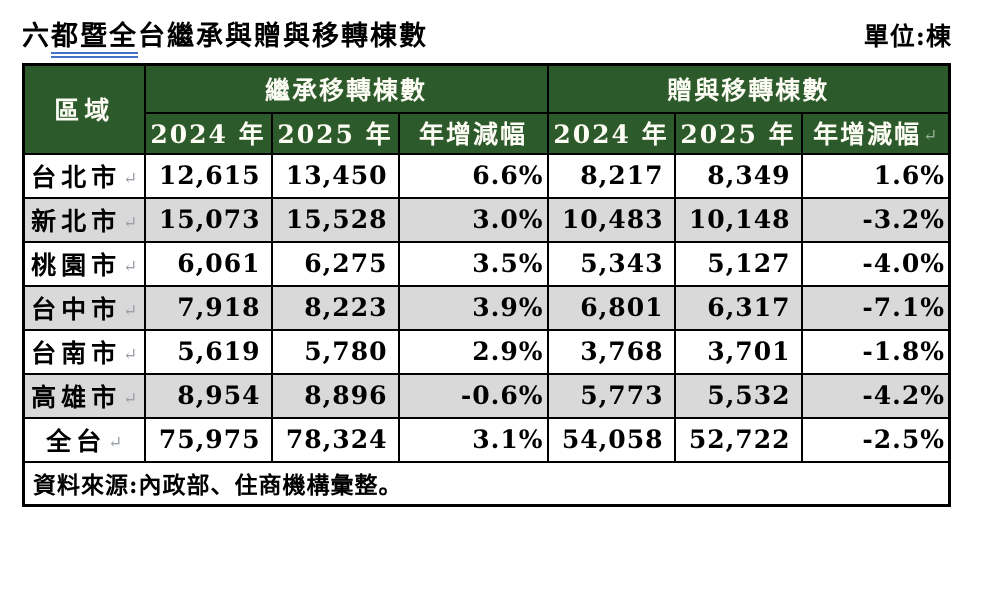 The width and height of the screenshot is (997, 603). What do you see at coordinates (875, 439) in the screenshot?
I see `gift-yoy-cell: -2.5%` at bounding box center [875, 439].